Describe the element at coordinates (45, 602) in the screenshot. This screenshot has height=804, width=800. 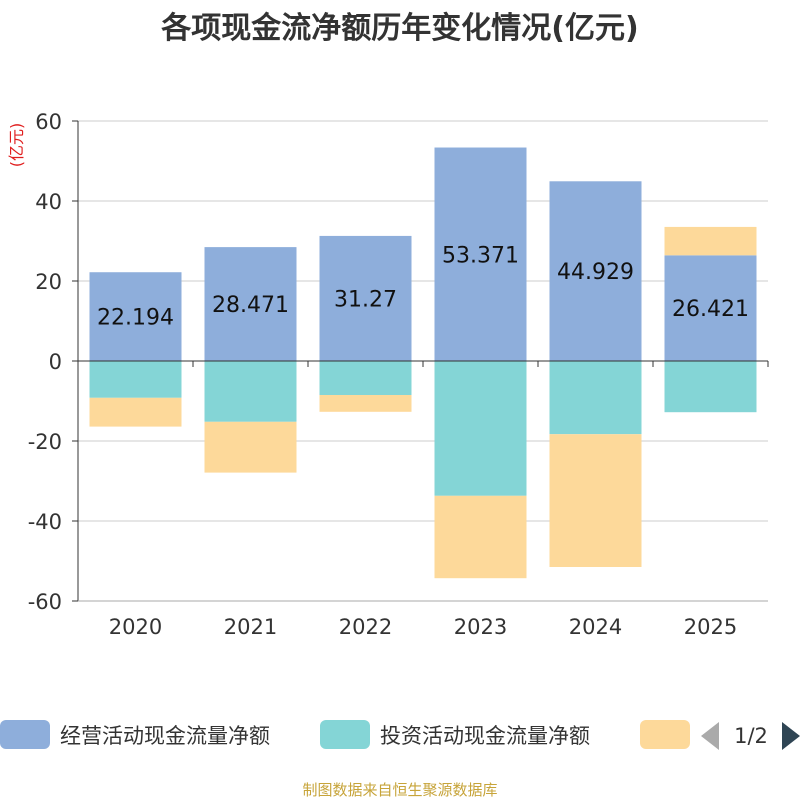
I see `y-tick-label: -60` at that location.